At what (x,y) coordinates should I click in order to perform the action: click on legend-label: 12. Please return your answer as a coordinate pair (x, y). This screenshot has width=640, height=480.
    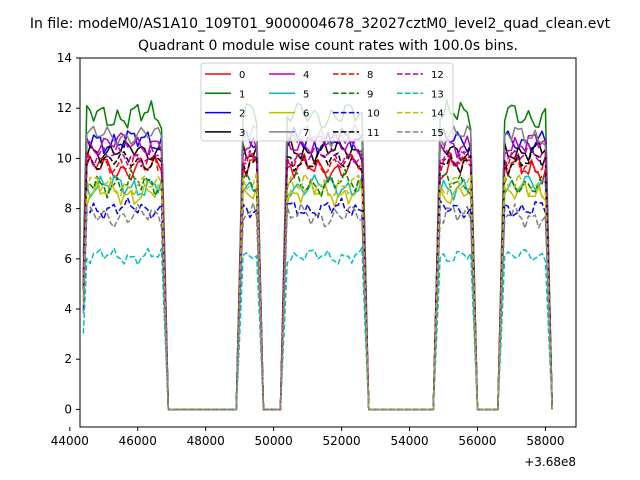
    Looking at the image, I should click on (437, 75).